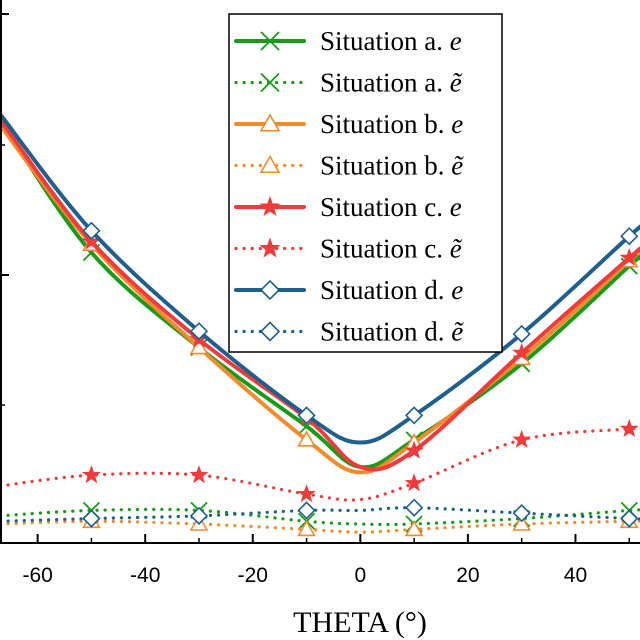 This screenshot has width=640, height=640. Describe the element at coordinates (391, 207) in the screenshot. I see `legend-label: Situation c. e` at that location.